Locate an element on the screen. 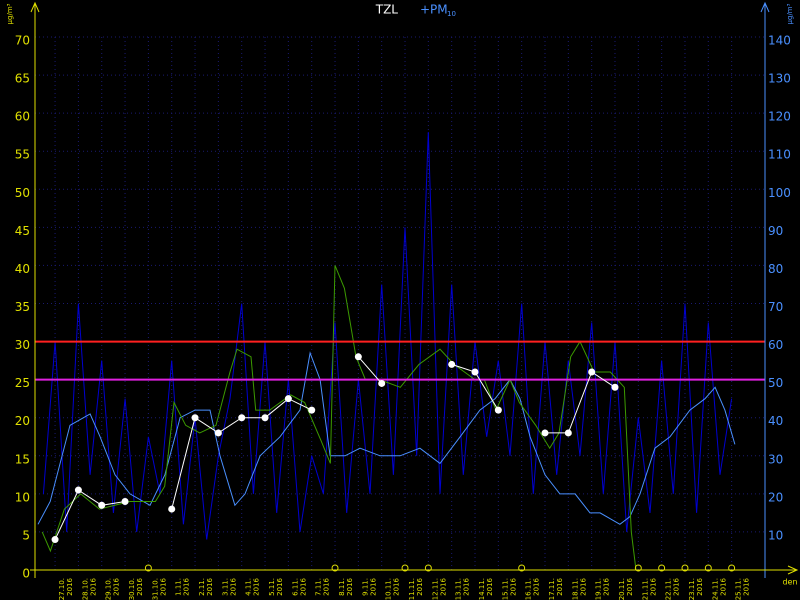  x-tick-label: 25.11.2016 is located at coordinates (743, 588).